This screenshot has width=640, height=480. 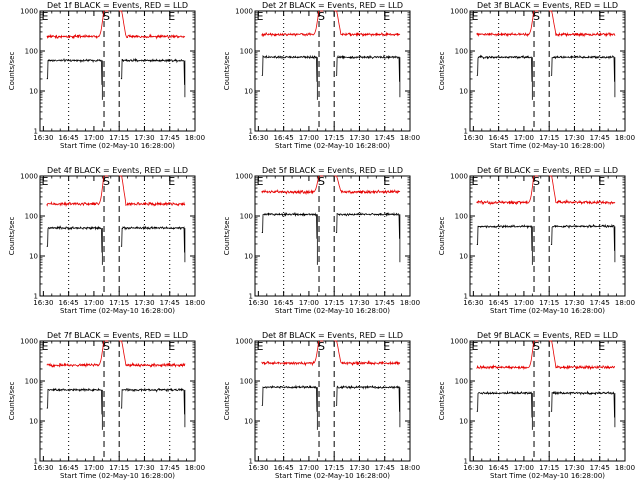 I want to click on chart-title: Det 1f BLACK = Events, RED = LLD, so click(x=117, y=5).